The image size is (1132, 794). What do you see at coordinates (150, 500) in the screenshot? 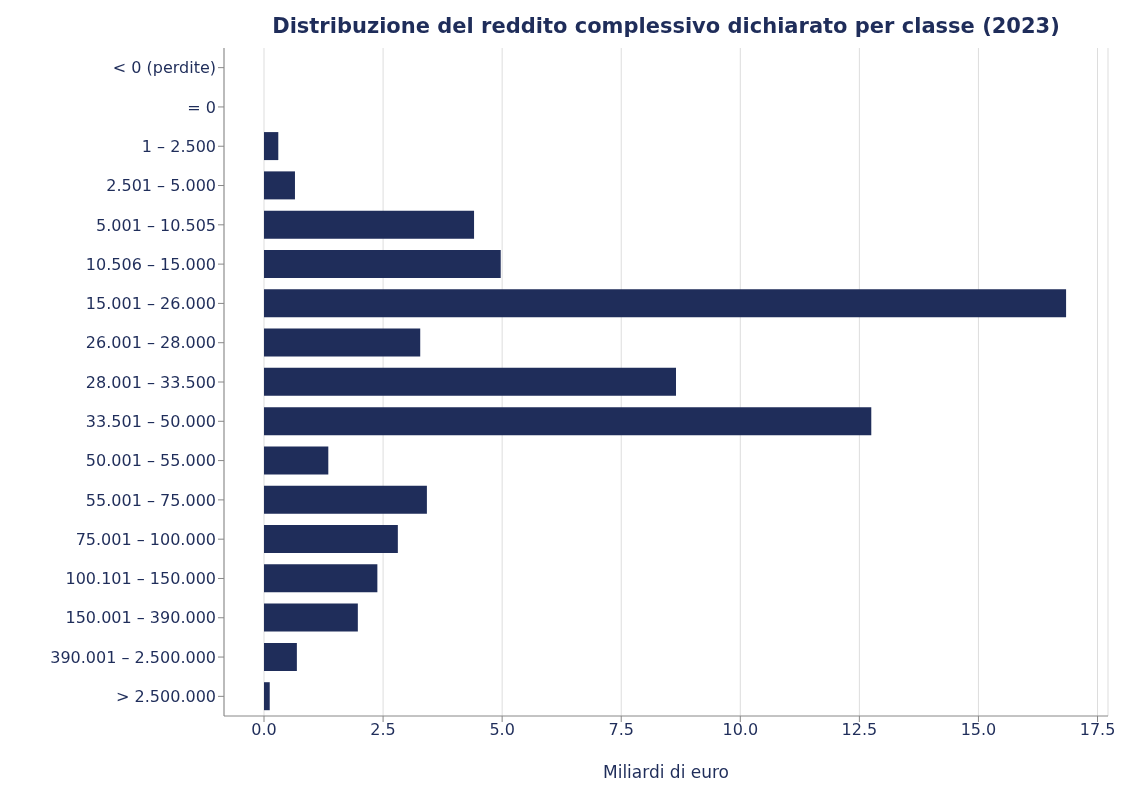
I see `y-tick-label: 55.001 – 75.000` at bounding box center [150, 500].